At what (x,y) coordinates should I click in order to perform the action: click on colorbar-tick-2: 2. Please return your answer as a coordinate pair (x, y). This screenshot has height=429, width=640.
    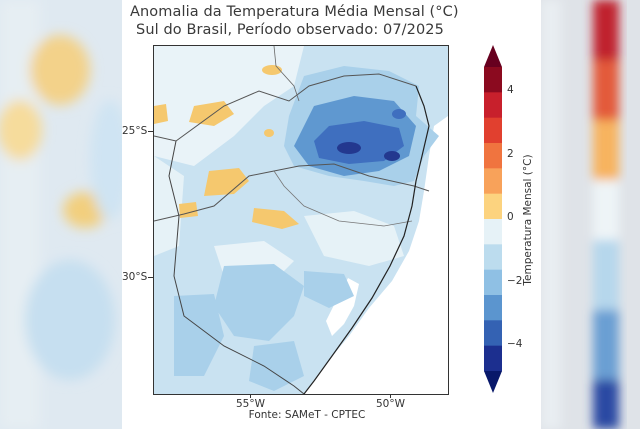
    Looking at the image, I should click on (510, 154).